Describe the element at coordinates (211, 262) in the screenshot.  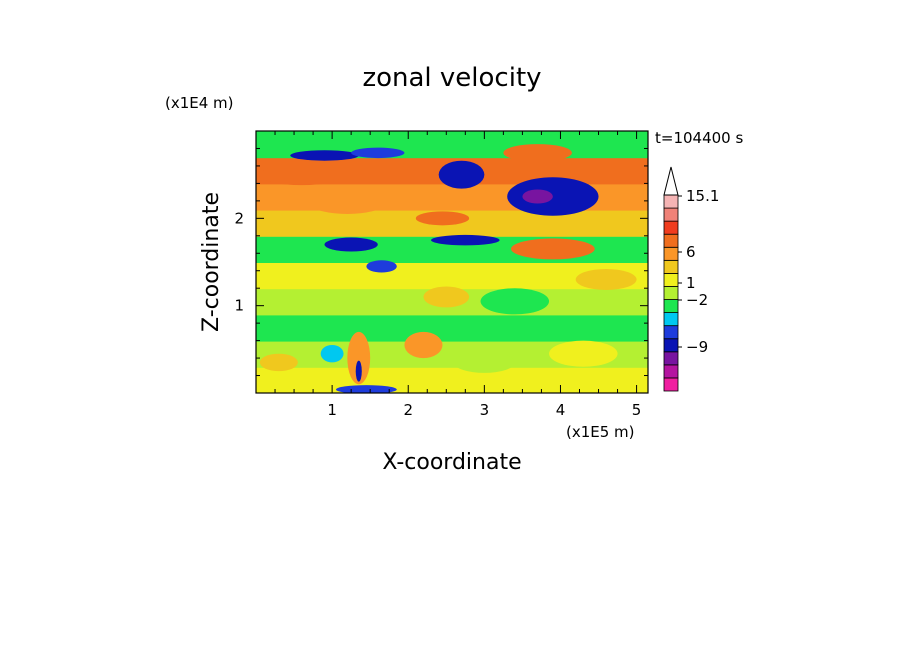
I see `y-axis-label: Z-coordinate` at that location.